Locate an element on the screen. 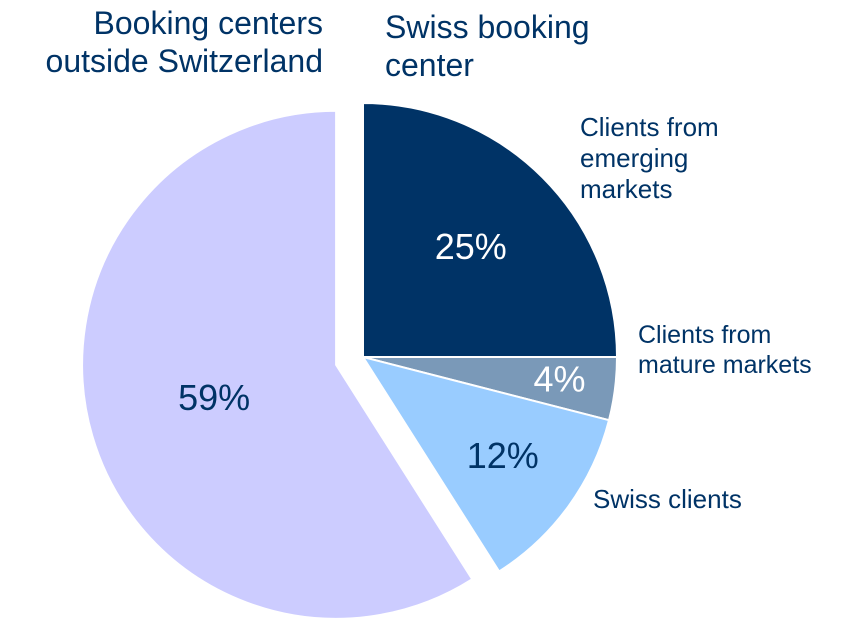 This screenshot has width=849, height=621. category-label: Clients from mature markets is located at coordinates (725, 350).